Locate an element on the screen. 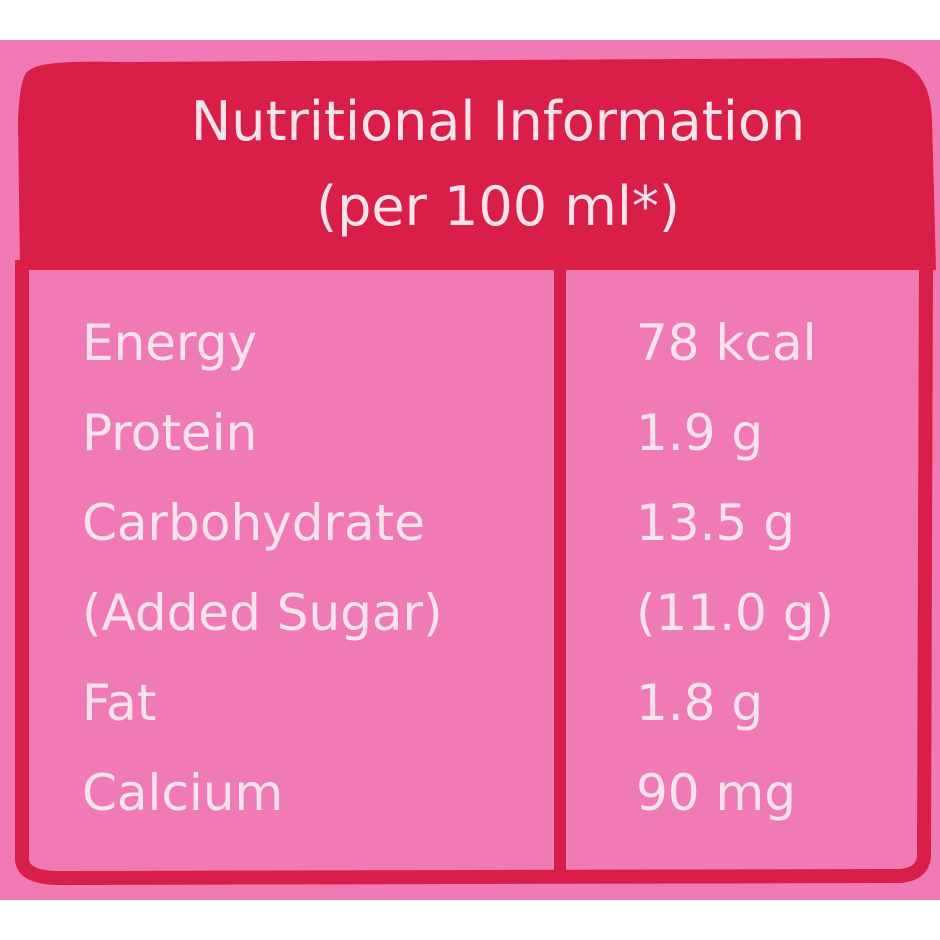  nutrient-amount: 78 kcal is located at coordinates (726, 343).